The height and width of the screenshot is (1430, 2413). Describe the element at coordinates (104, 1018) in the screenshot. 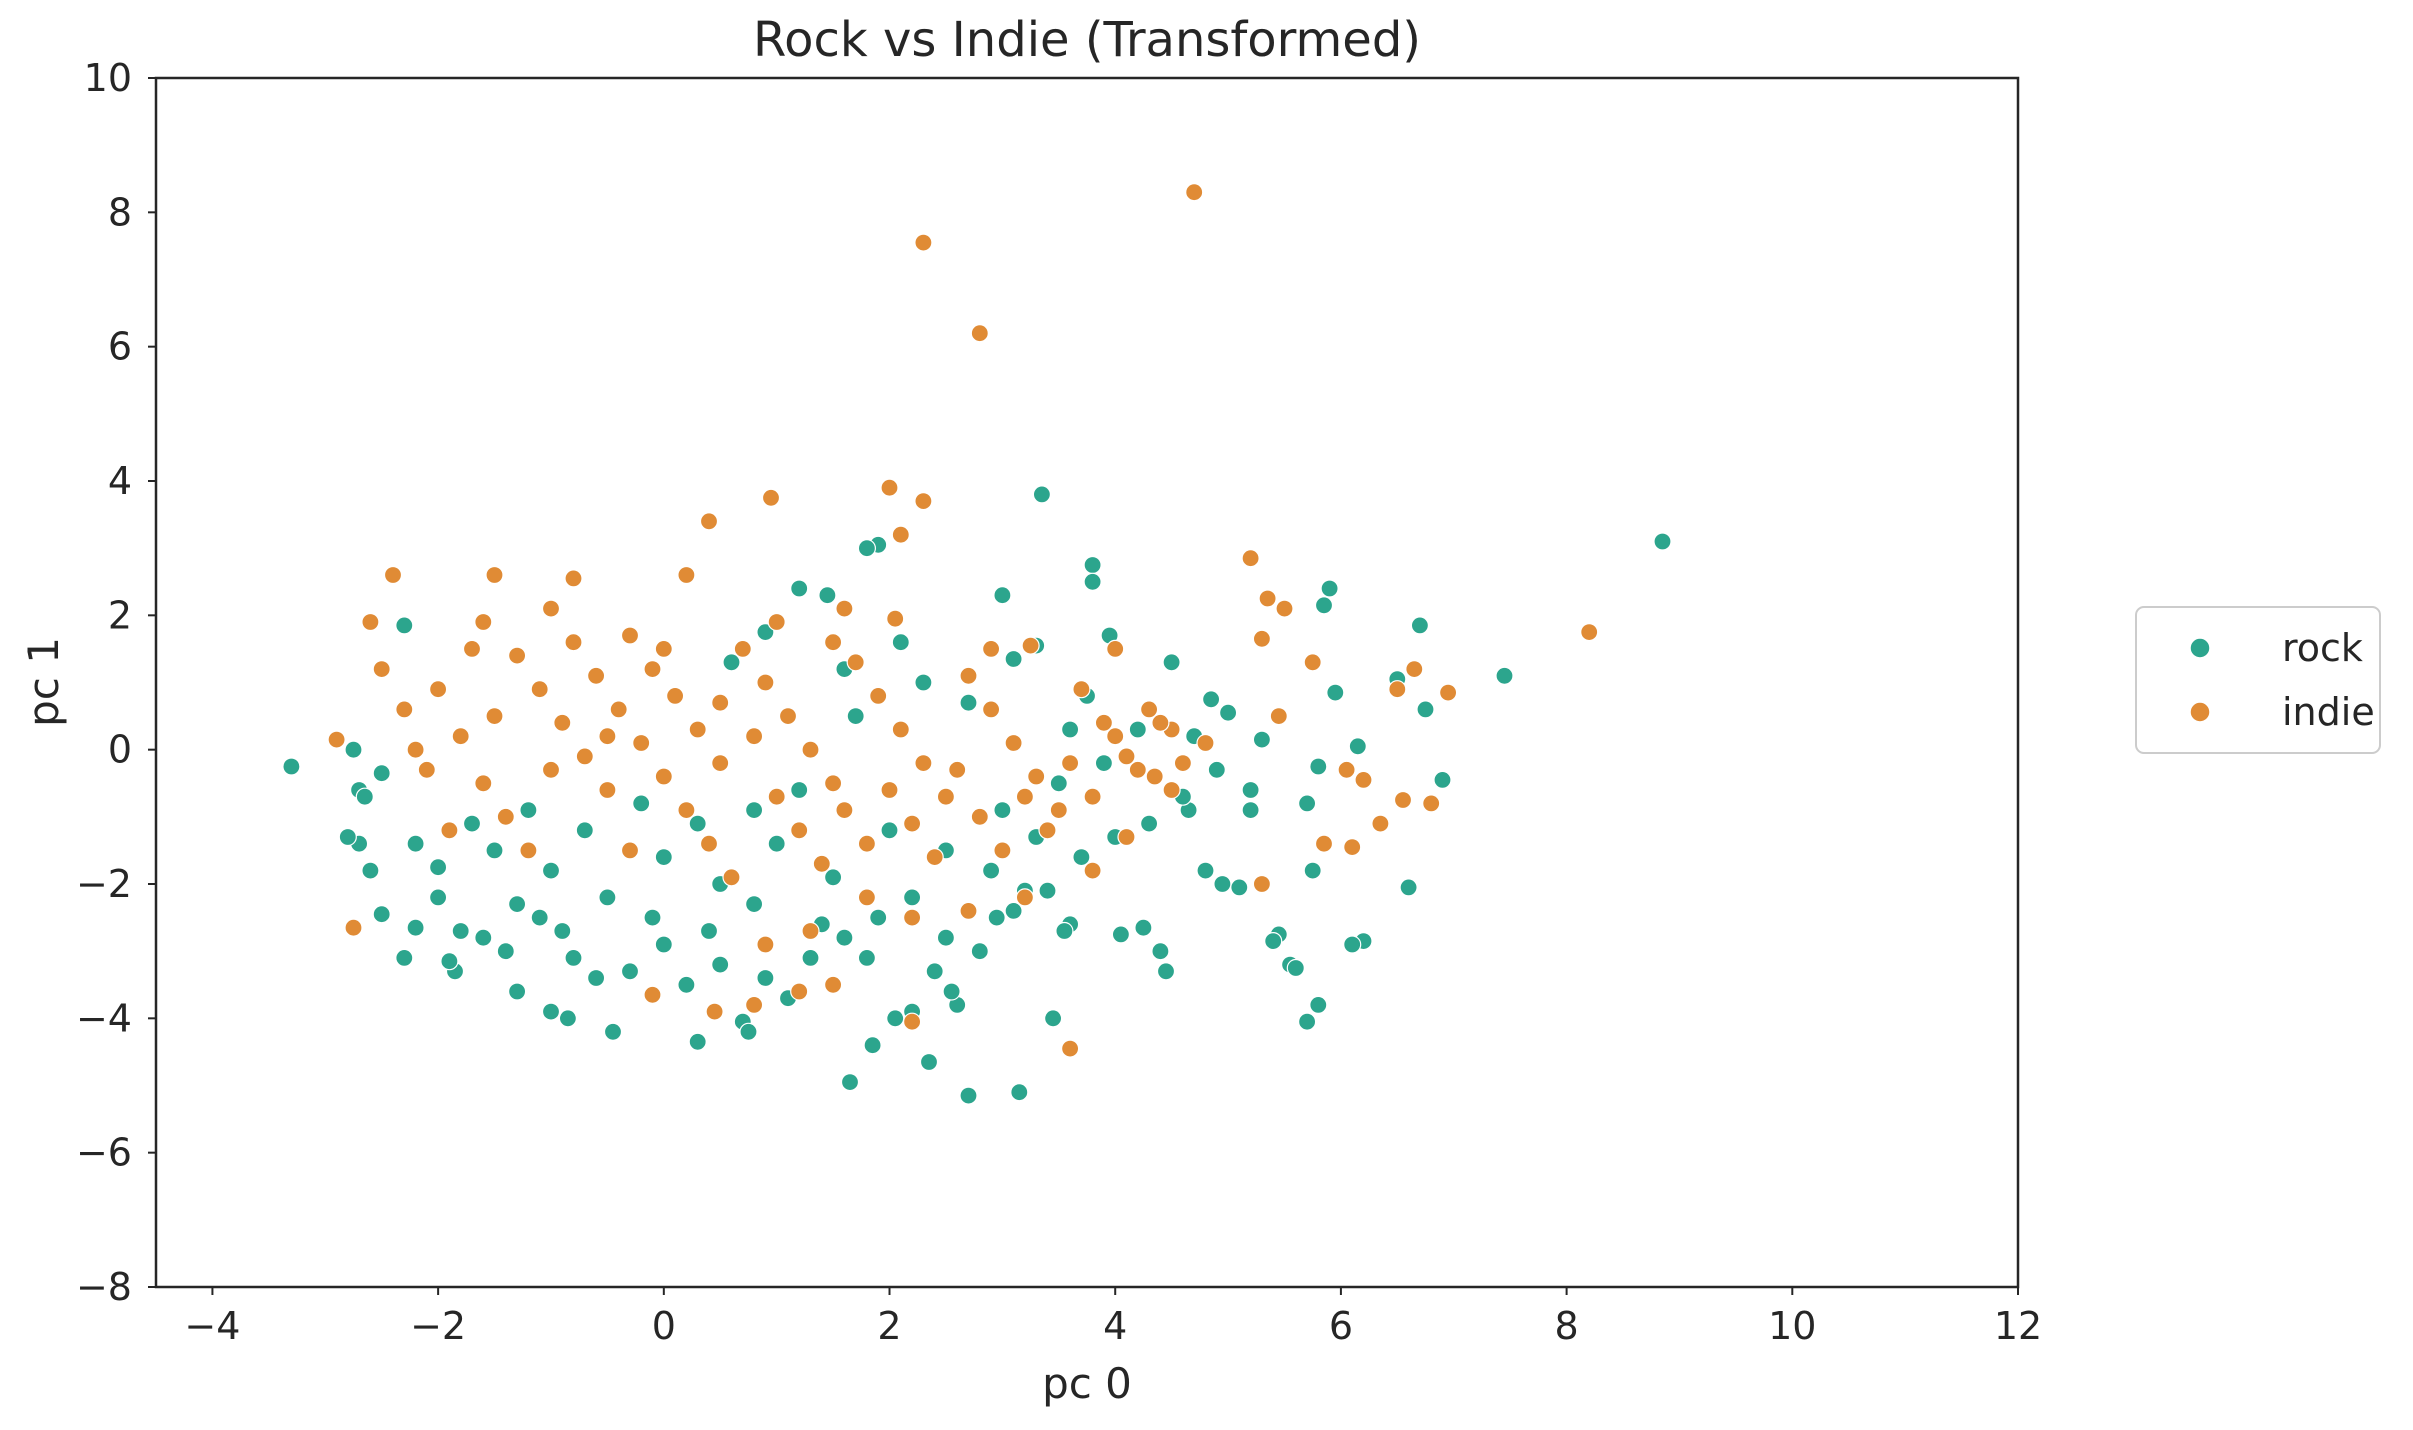

I see `y-tick-label: −4` at that location.